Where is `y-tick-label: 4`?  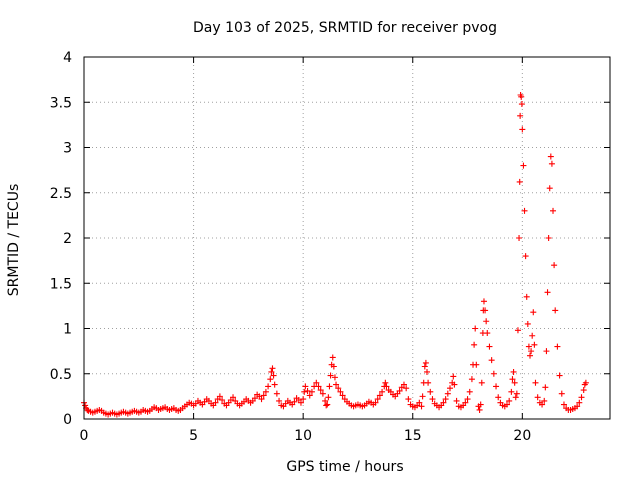 y-tick-label: 4 is located at coordinates (67, 58).